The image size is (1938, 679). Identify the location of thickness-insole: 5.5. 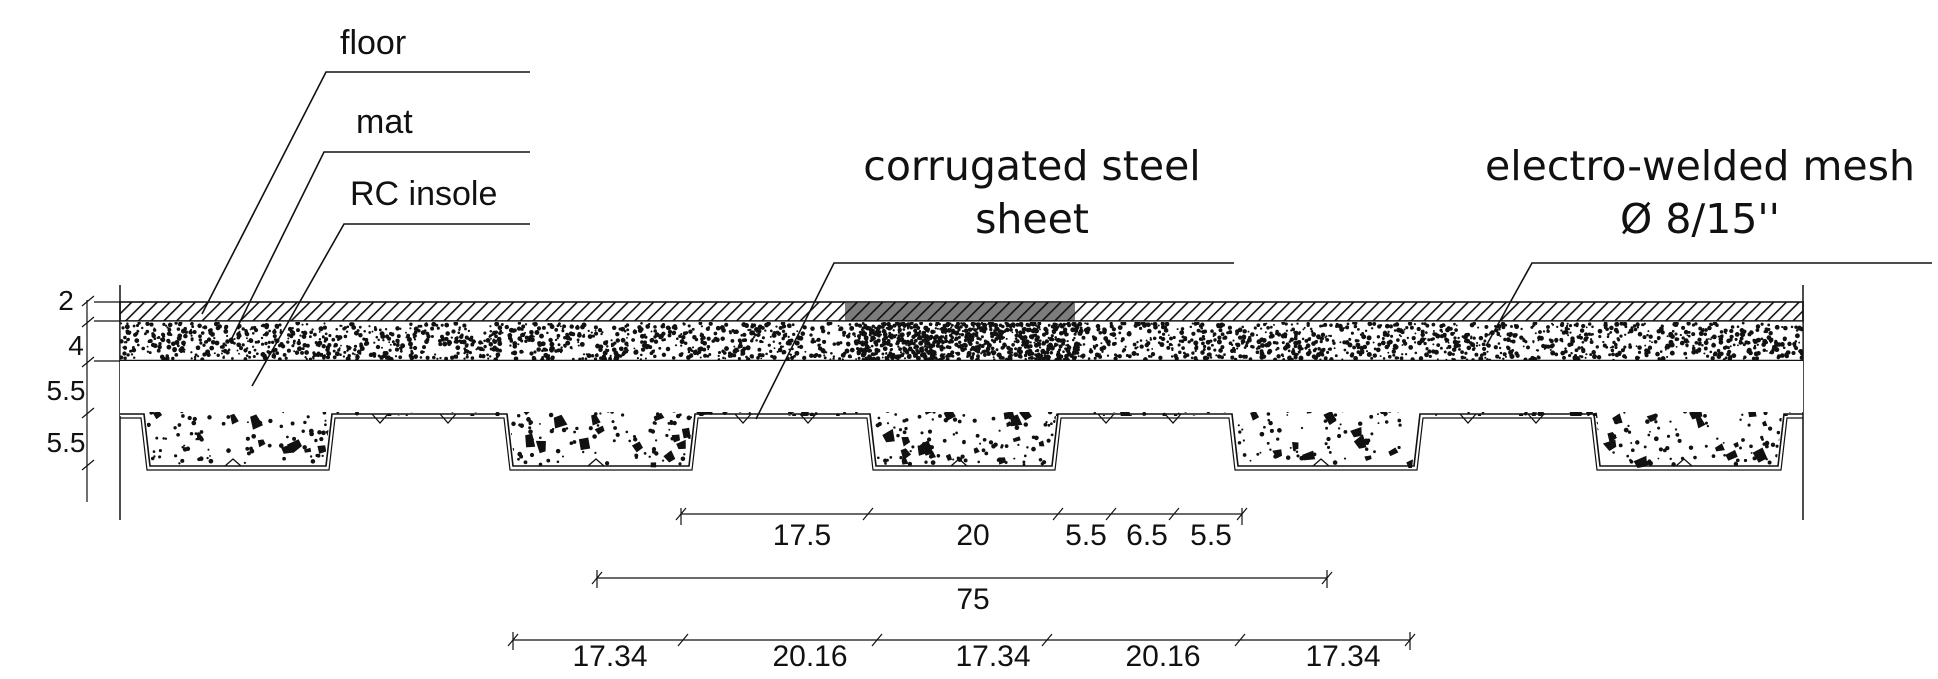
(66, 390).